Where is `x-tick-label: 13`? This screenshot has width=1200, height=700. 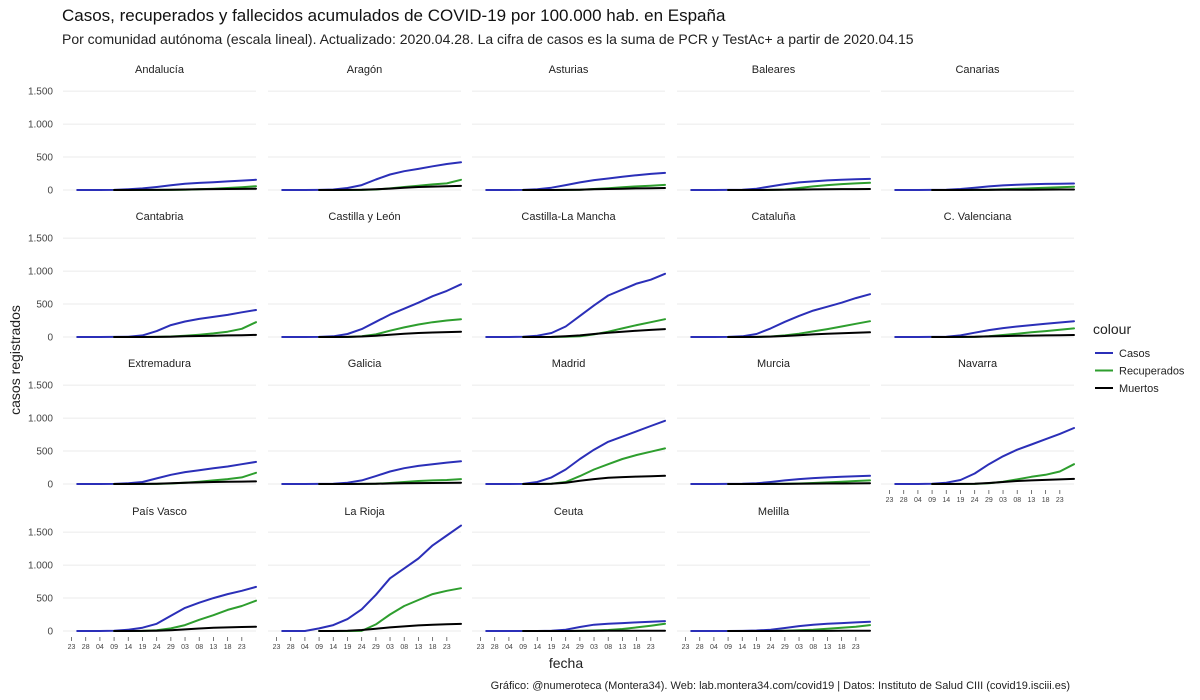
x-tick-label: 13 is located at coordinates (1032, 500).